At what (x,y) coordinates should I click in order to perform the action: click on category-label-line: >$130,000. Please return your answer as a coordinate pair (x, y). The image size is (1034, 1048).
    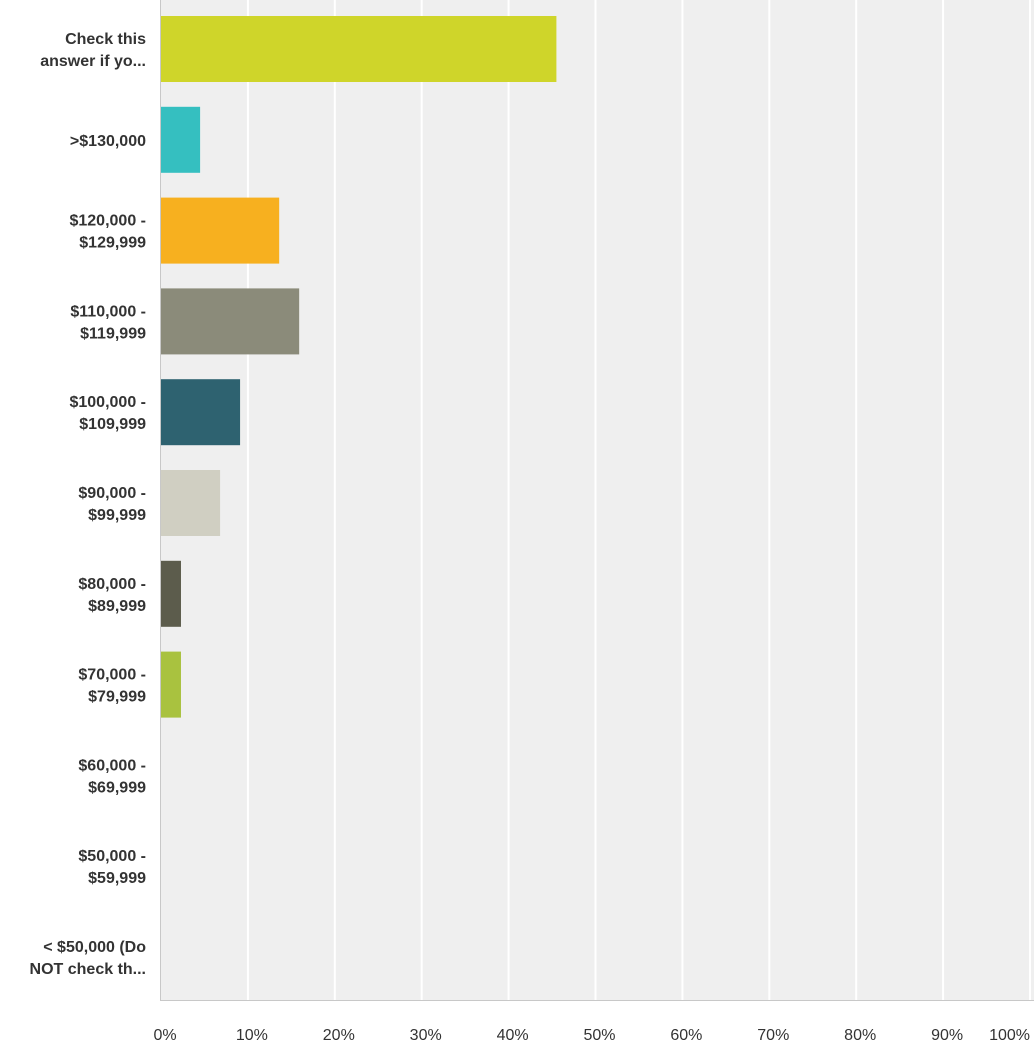
    Looking at the image, I should click on (108, 141).